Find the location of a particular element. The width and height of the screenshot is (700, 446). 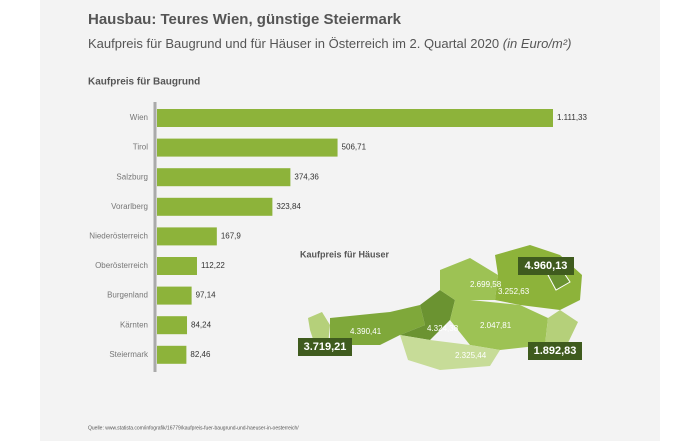

category-label: Salzburg is located at coordinates (132, 176).